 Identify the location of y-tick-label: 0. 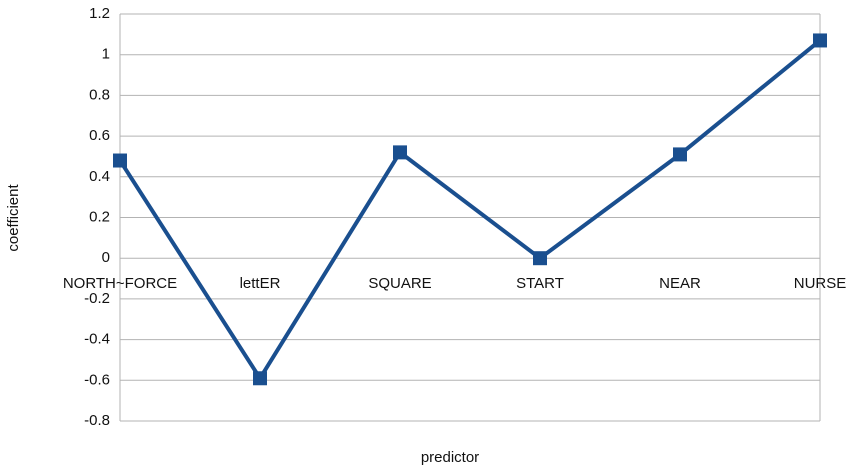
(106, 257).